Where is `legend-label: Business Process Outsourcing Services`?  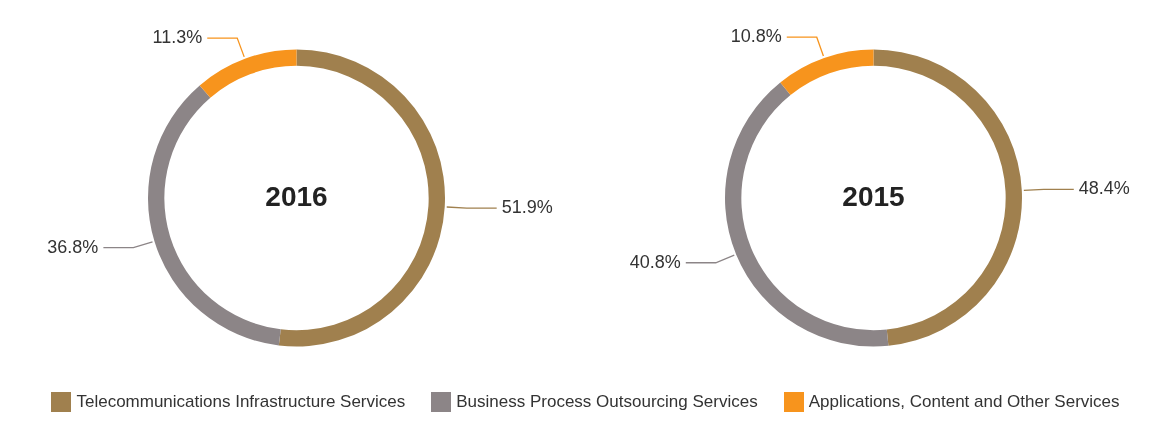
legend-label: Business Process Outsourcing Services is located at coordinates (607, 402).